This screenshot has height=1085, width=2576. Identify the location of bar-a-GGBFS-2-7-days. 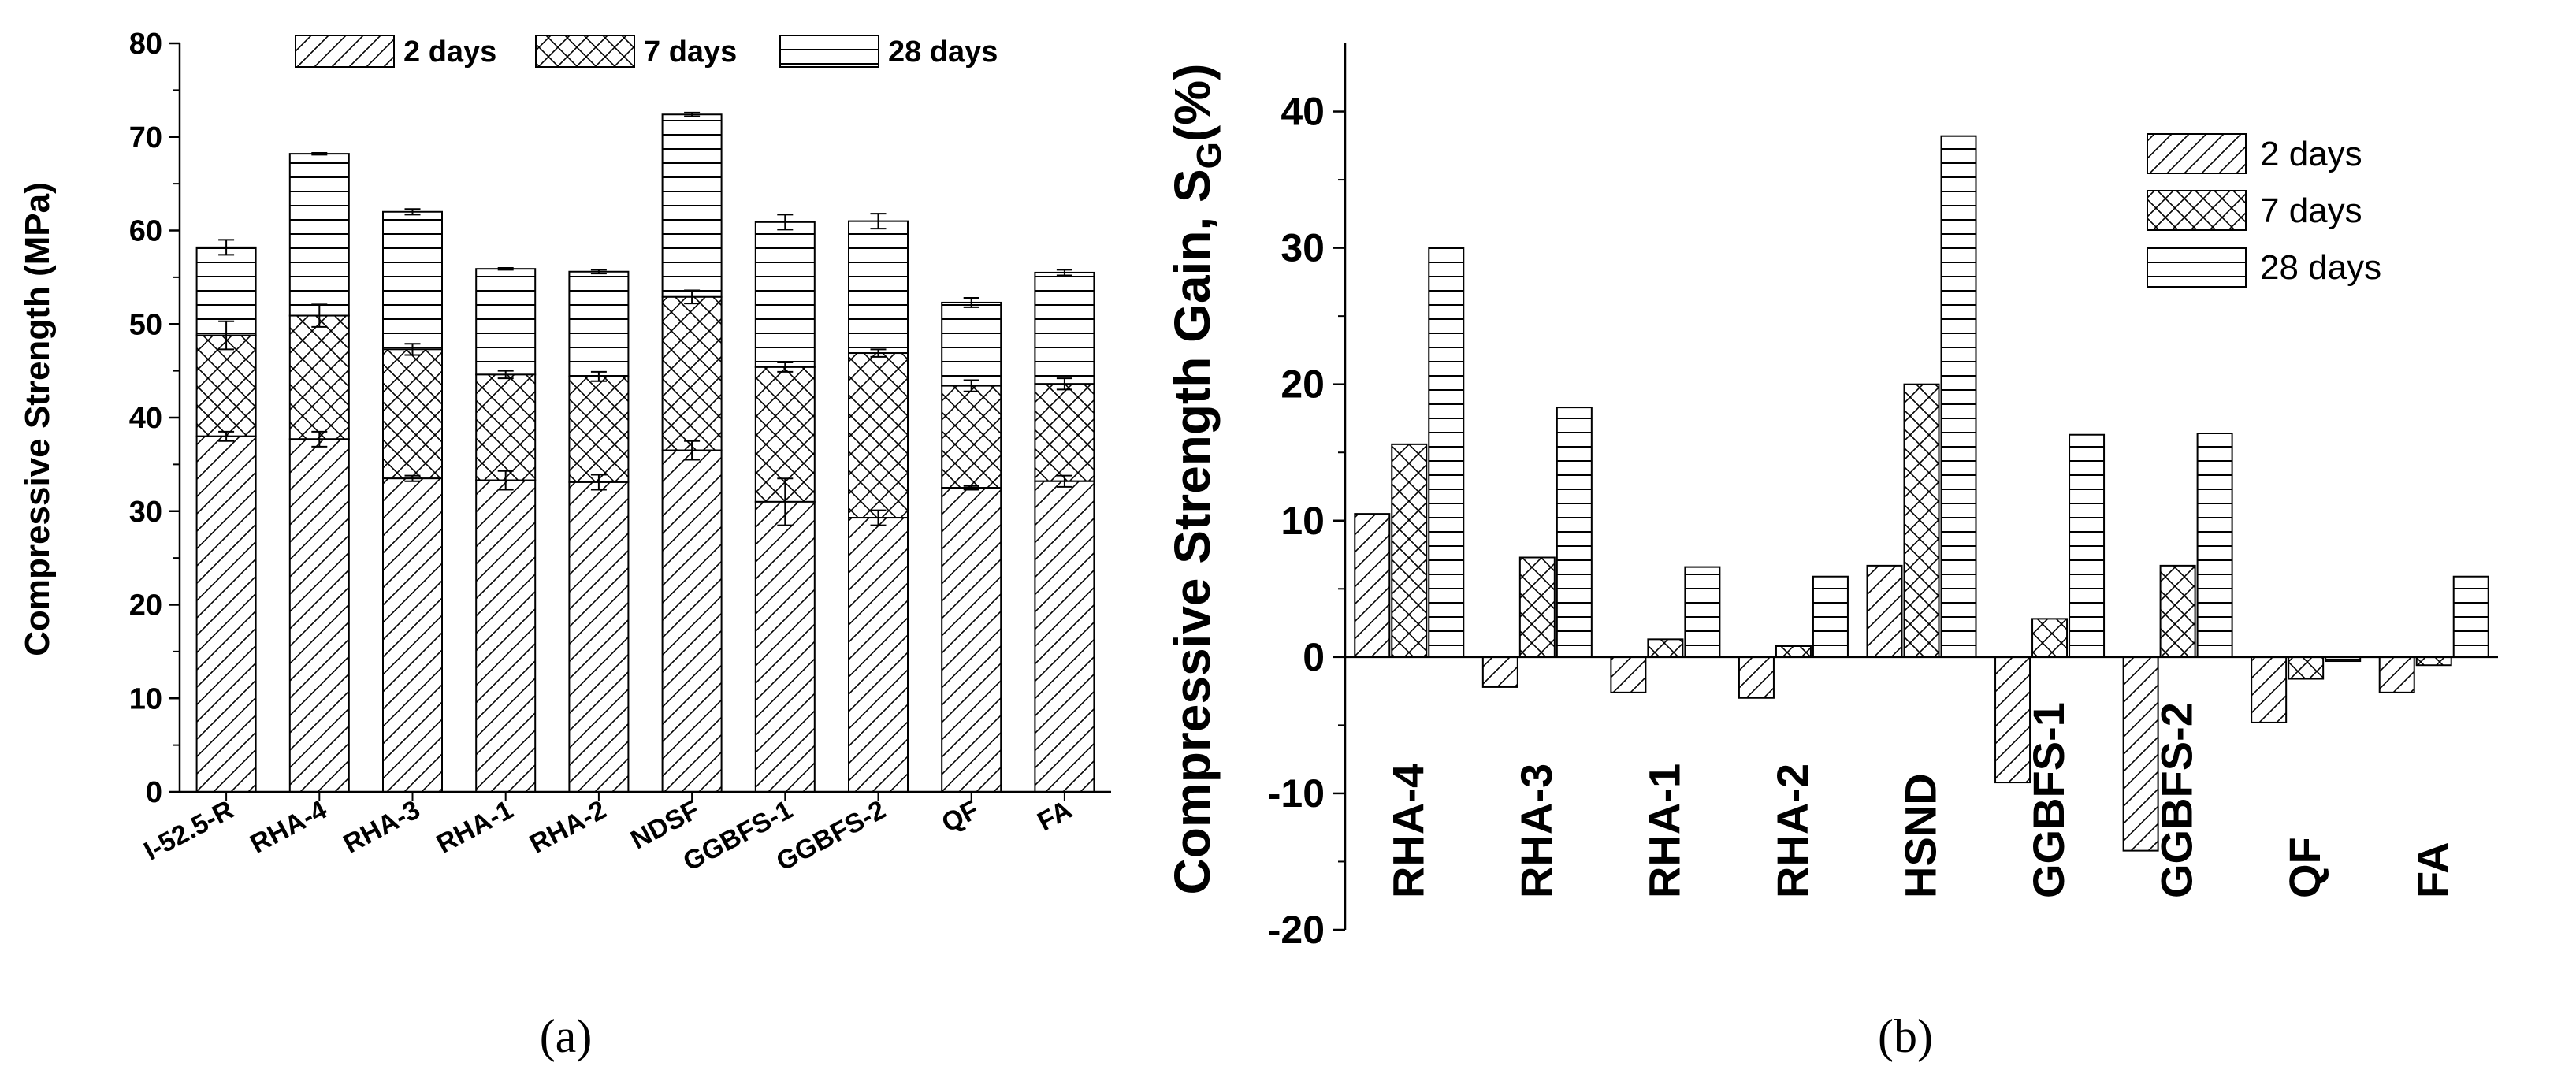
(878, 435).